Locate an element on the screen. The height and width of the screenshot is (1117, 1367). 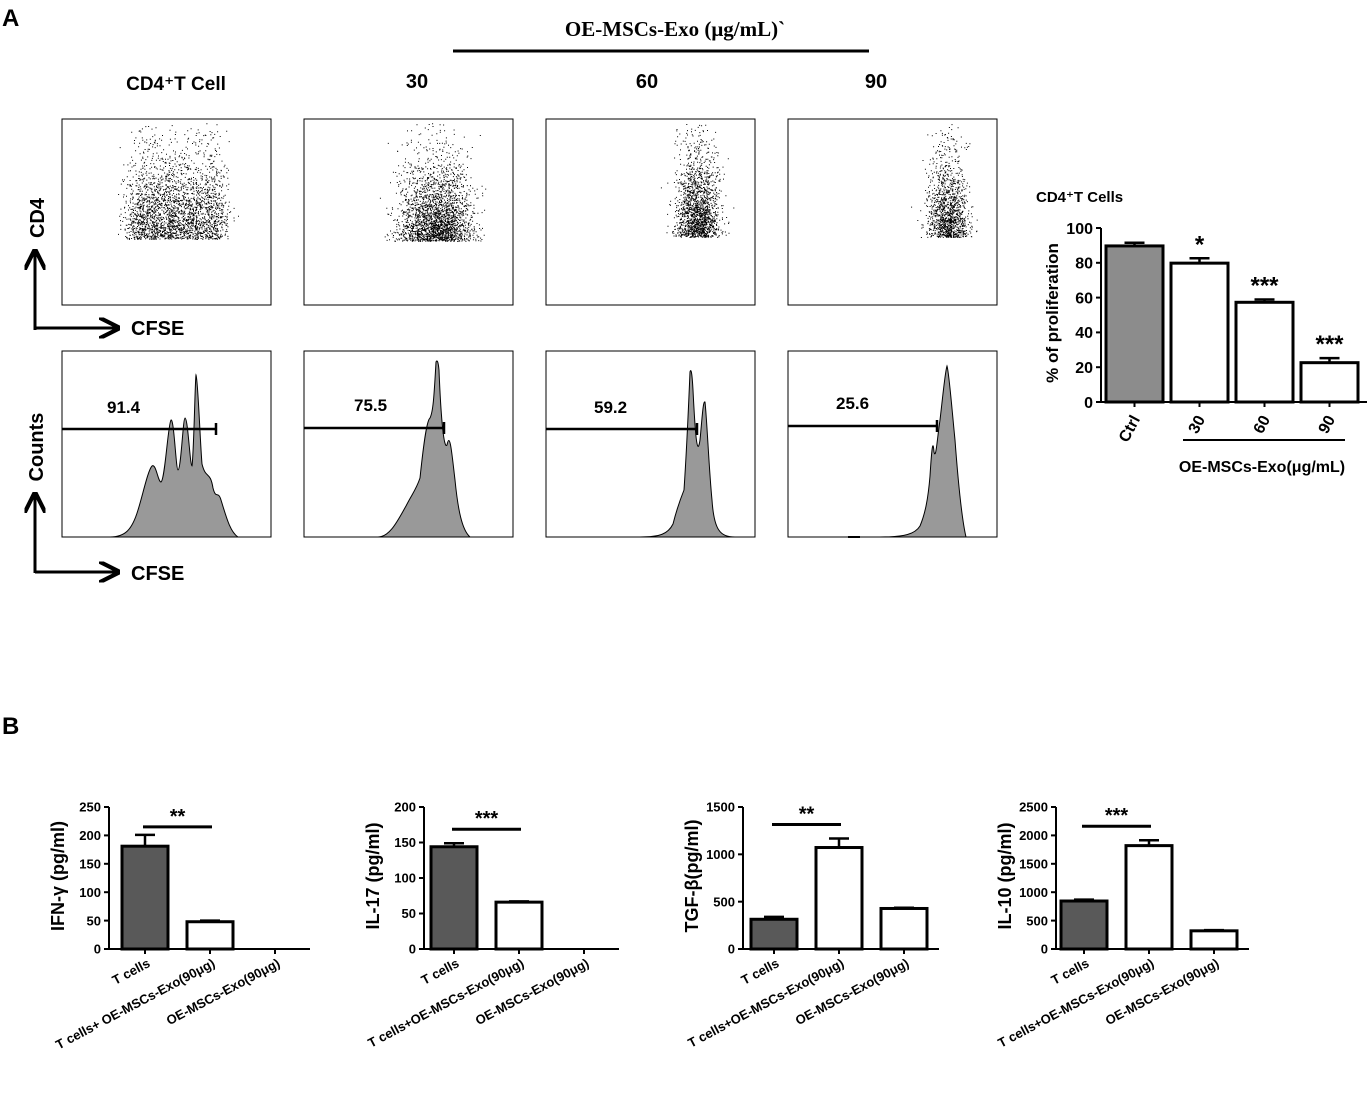
cd4-axis-label: CD4 is located at coordinates (38, 217).